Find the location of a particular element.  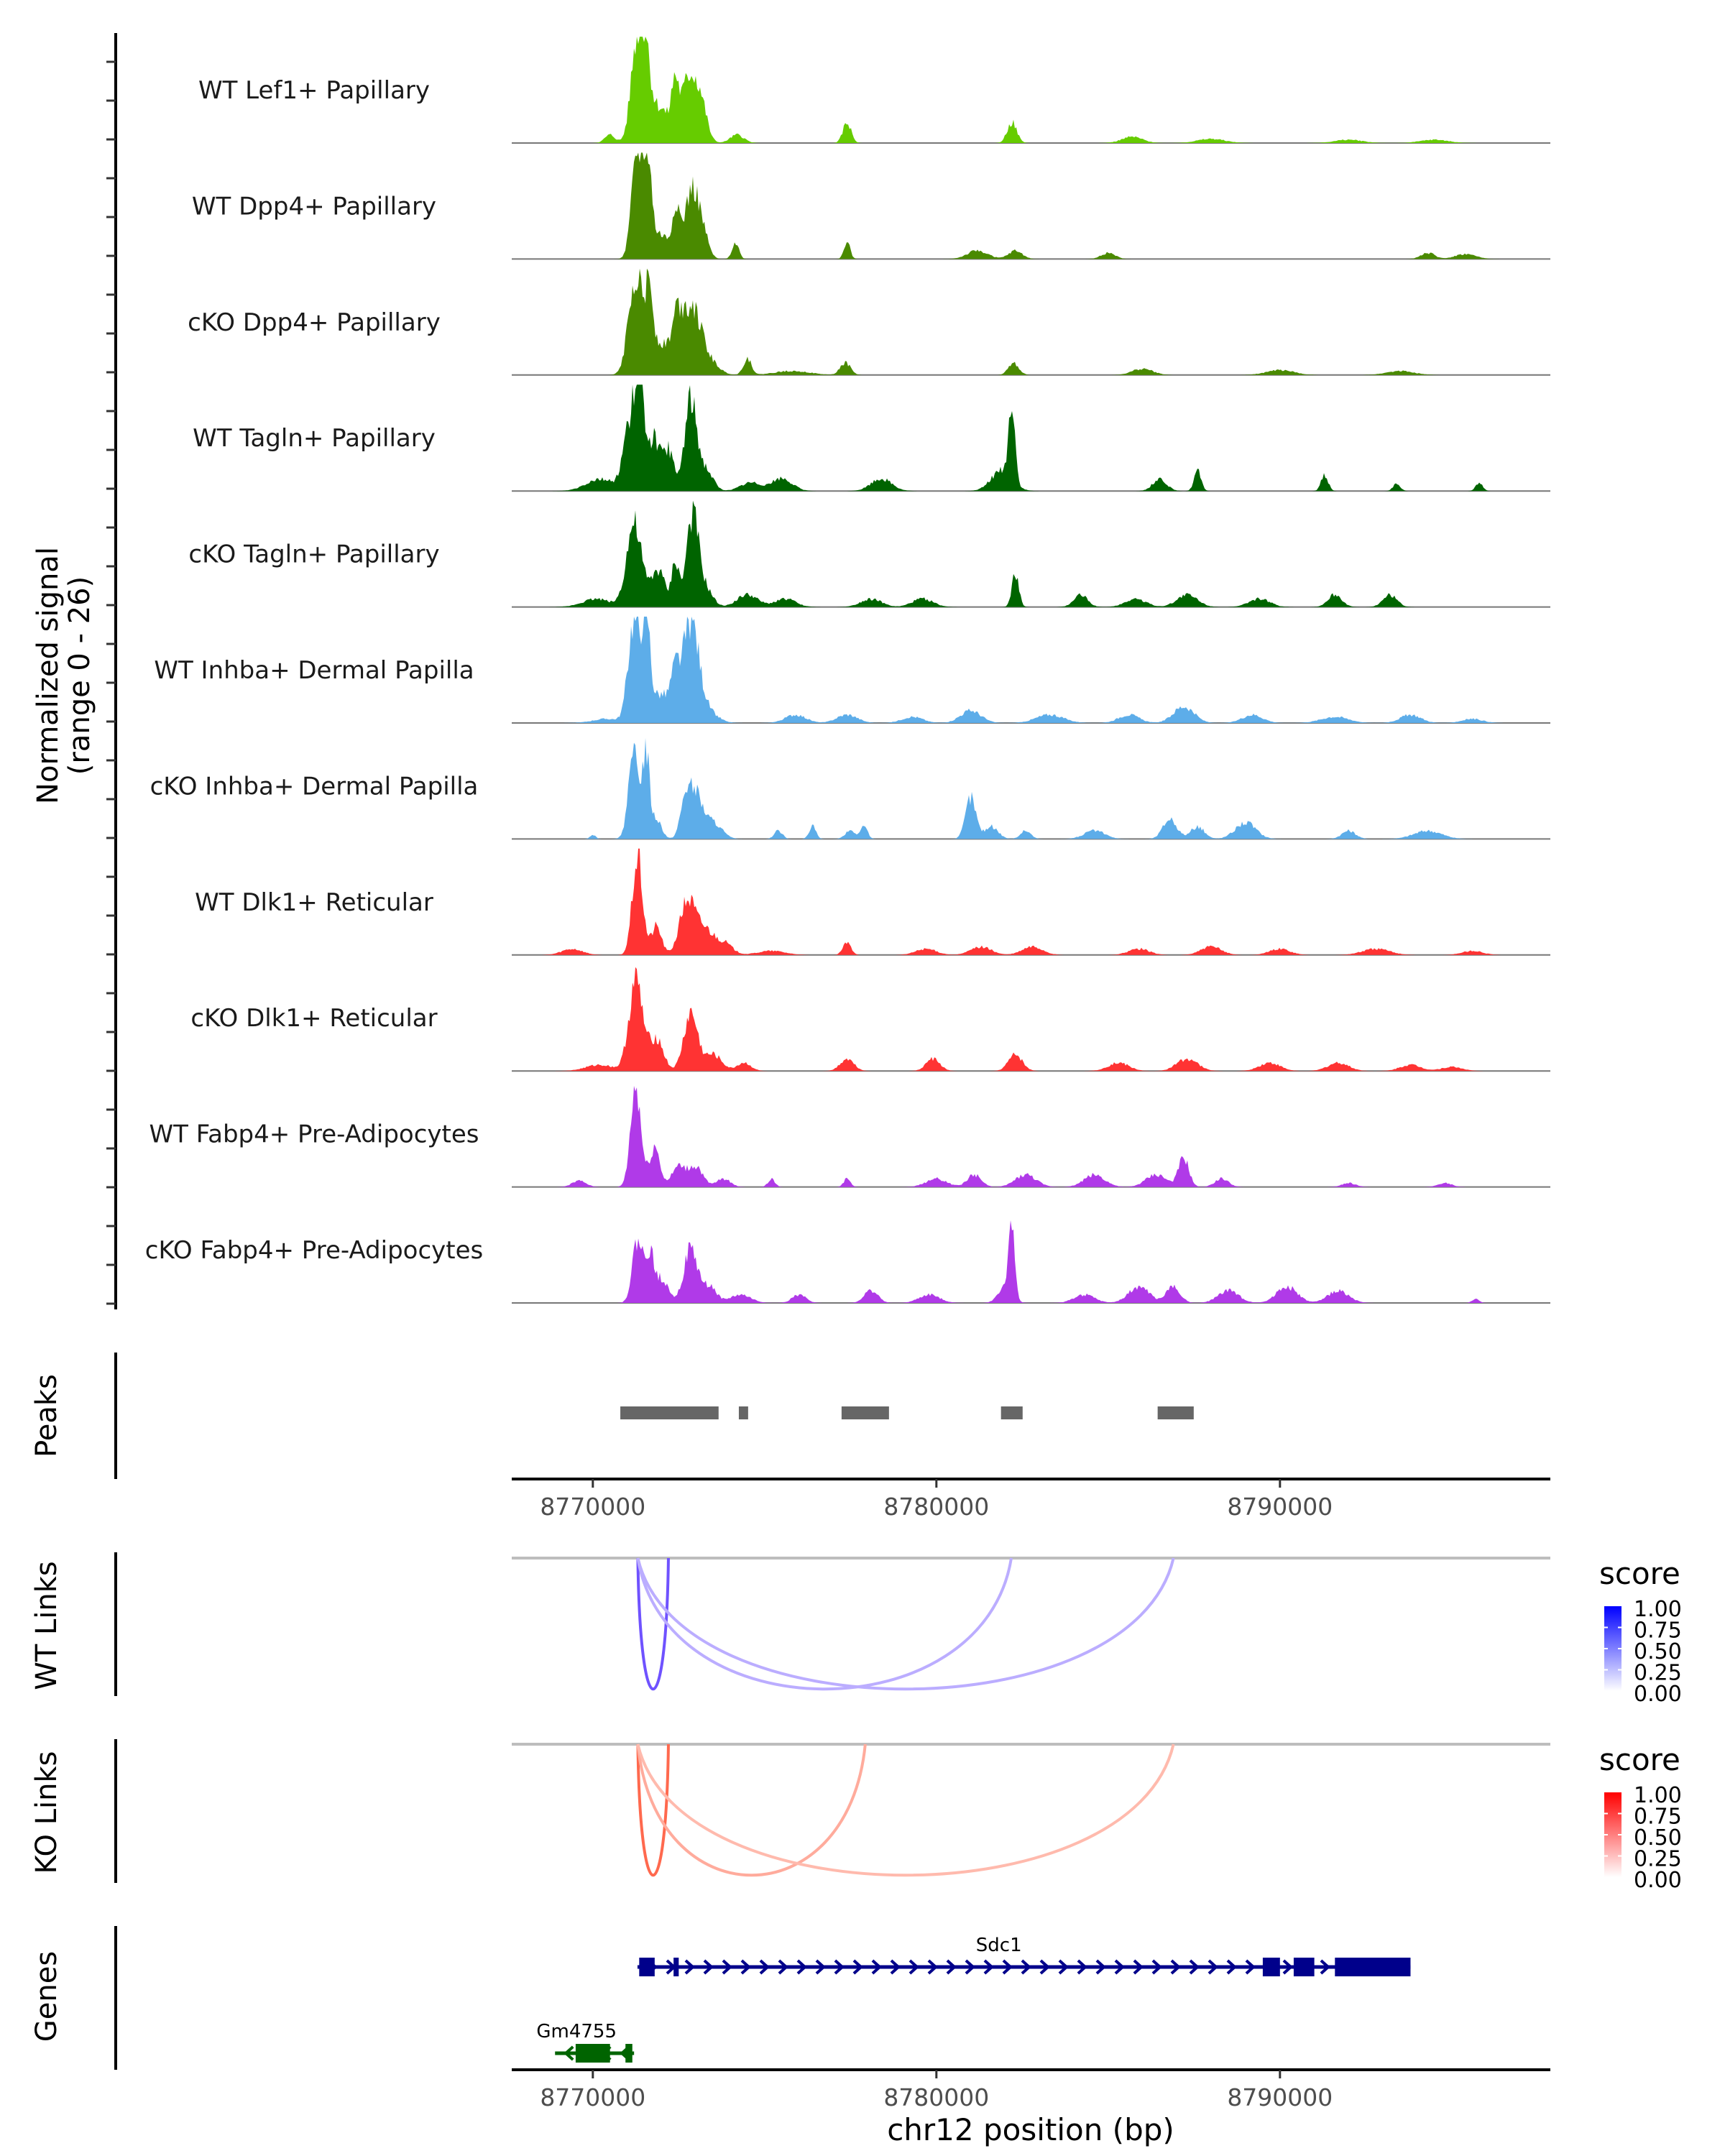

wt-links-track-label: WT Links is located at coordinates (46, 1625).